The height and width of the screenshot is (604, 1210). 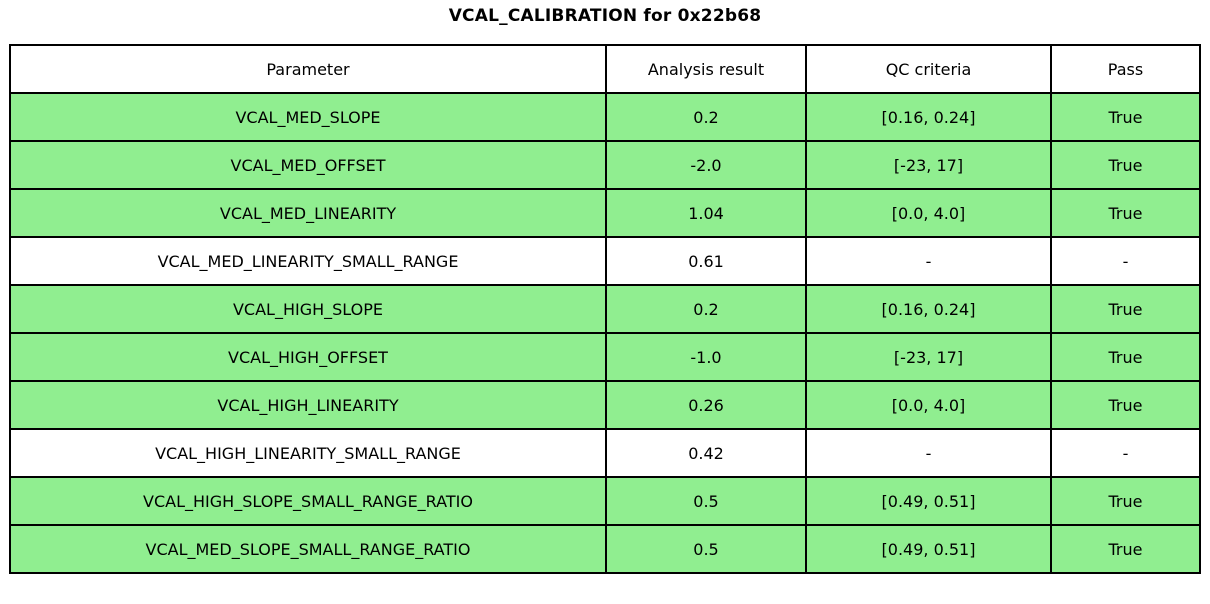 I want to click on header-analysis-result: Analysis result, so click(x=706, y=69).